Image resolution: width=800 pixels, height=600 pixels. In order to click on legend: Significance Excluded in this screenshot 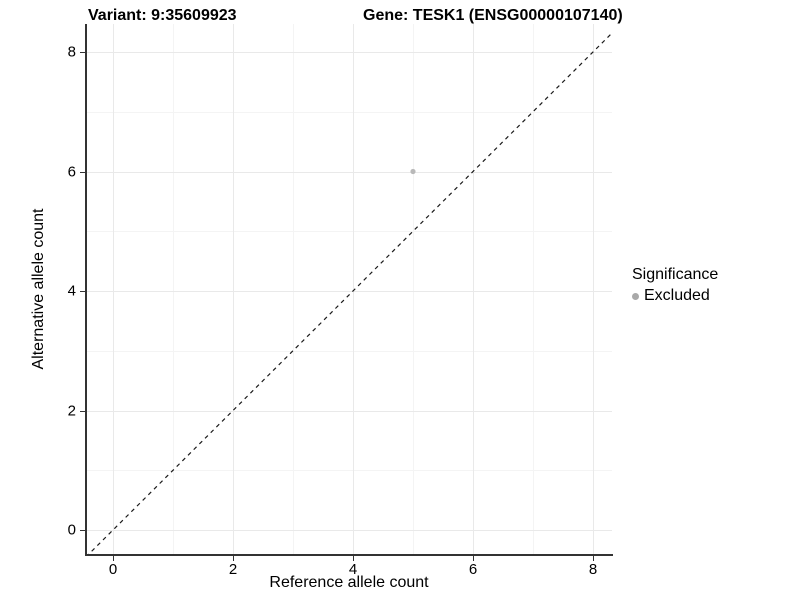, I will do `click(675, 285)`.